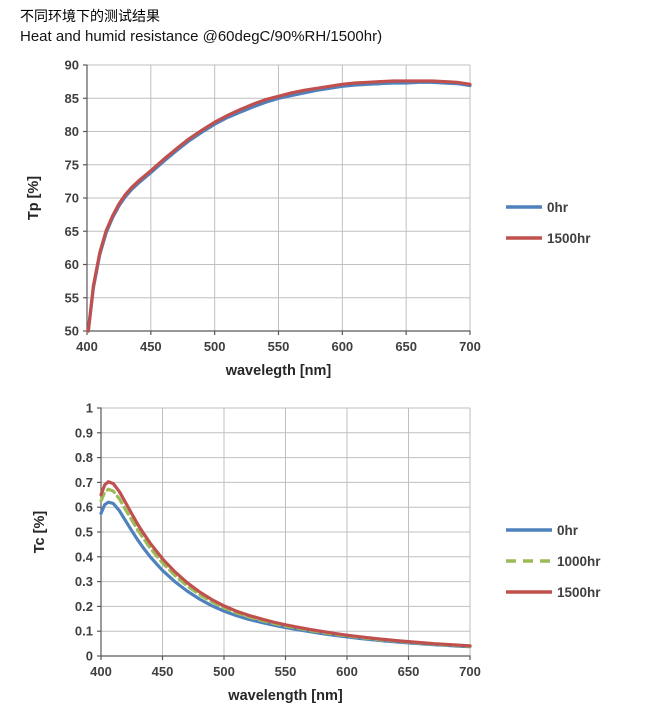 This screenshot has height=728, width=645. What do you see at coordinates (72, 98) in the screenshot?
I see `y-tick-label: 85` at bounding box center [72, 98].